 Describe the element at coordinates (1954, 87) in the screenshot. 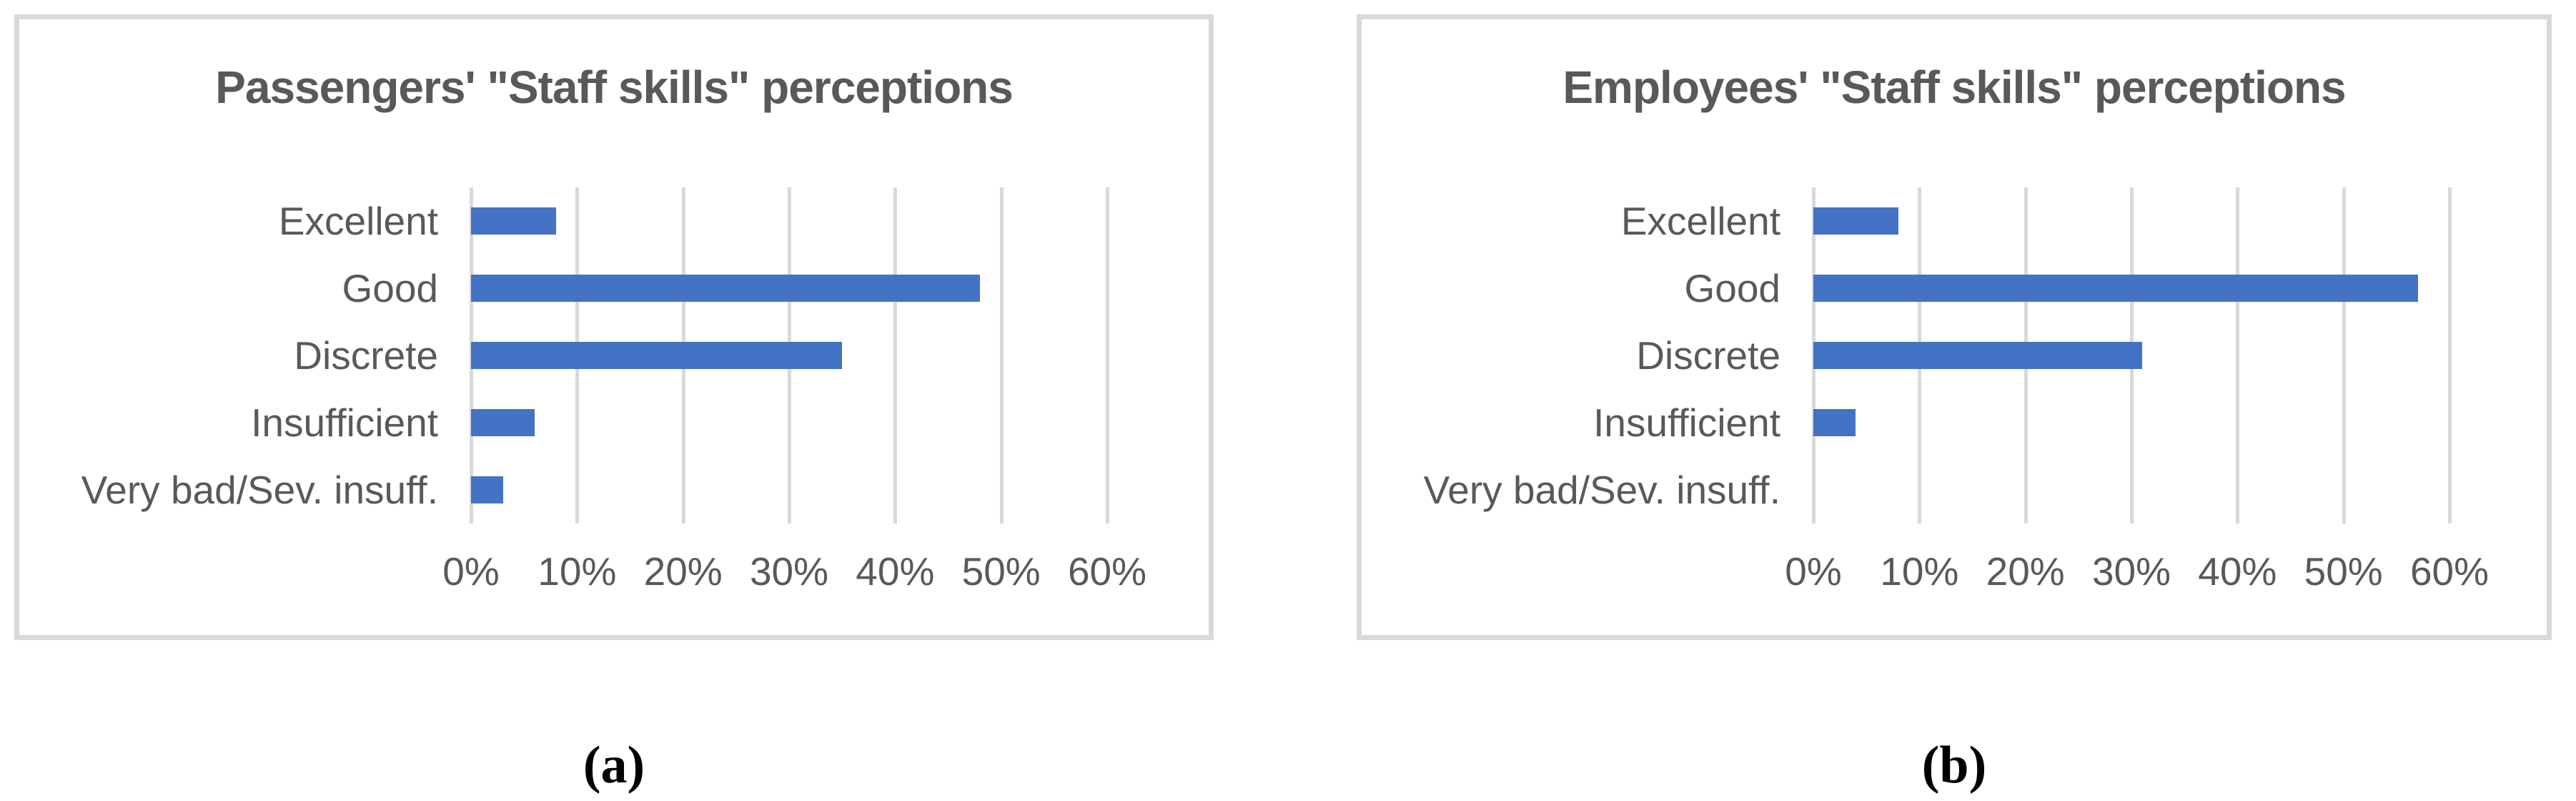

I see `chart-title: Employees' "Staff skills" perceptions` at that location.